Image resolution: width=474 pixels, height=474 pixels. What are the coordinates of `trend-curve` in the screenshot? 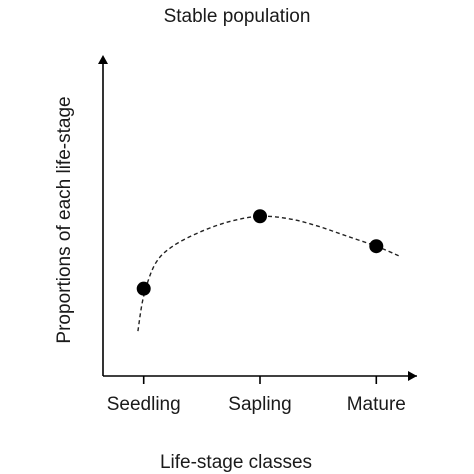 It's located at (268, 273).